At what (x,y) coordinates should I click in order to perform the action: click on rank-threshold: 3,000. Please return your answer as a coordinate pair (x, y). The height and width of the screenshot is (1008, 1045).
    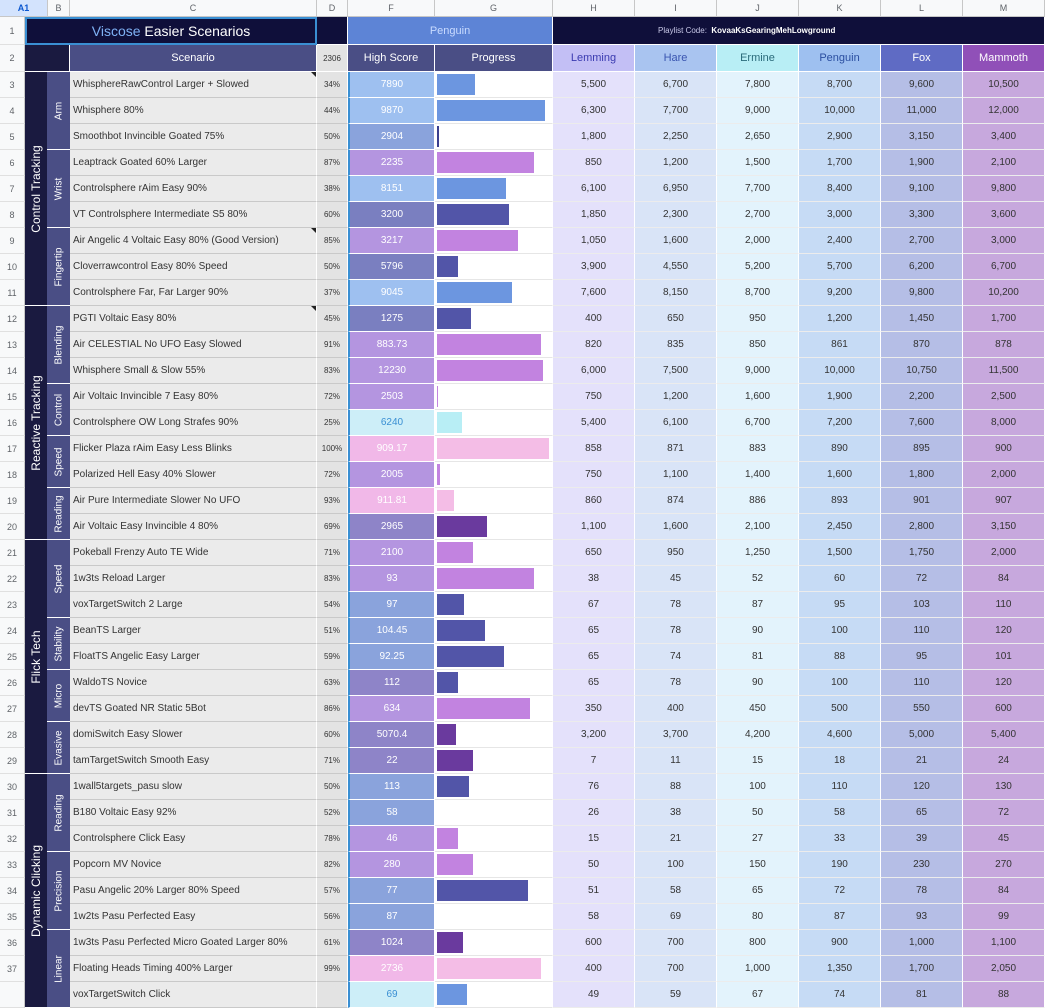
    Looking at the image, I should click on (1004, 241).